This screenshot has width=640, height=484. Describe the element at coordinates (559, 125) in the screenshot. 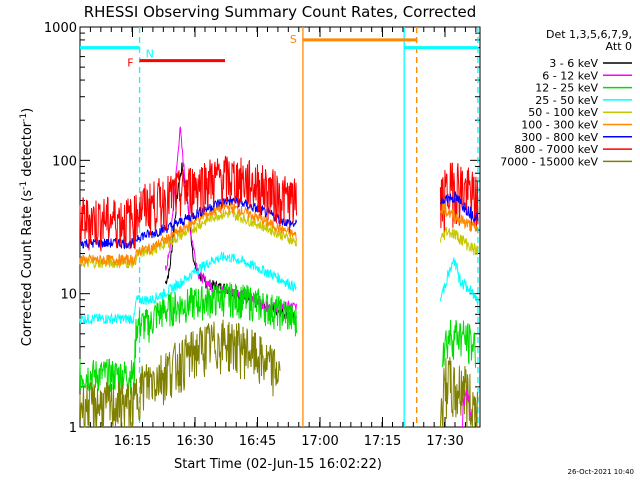

I see `legend-label: 100 - 300 keV` at that location.